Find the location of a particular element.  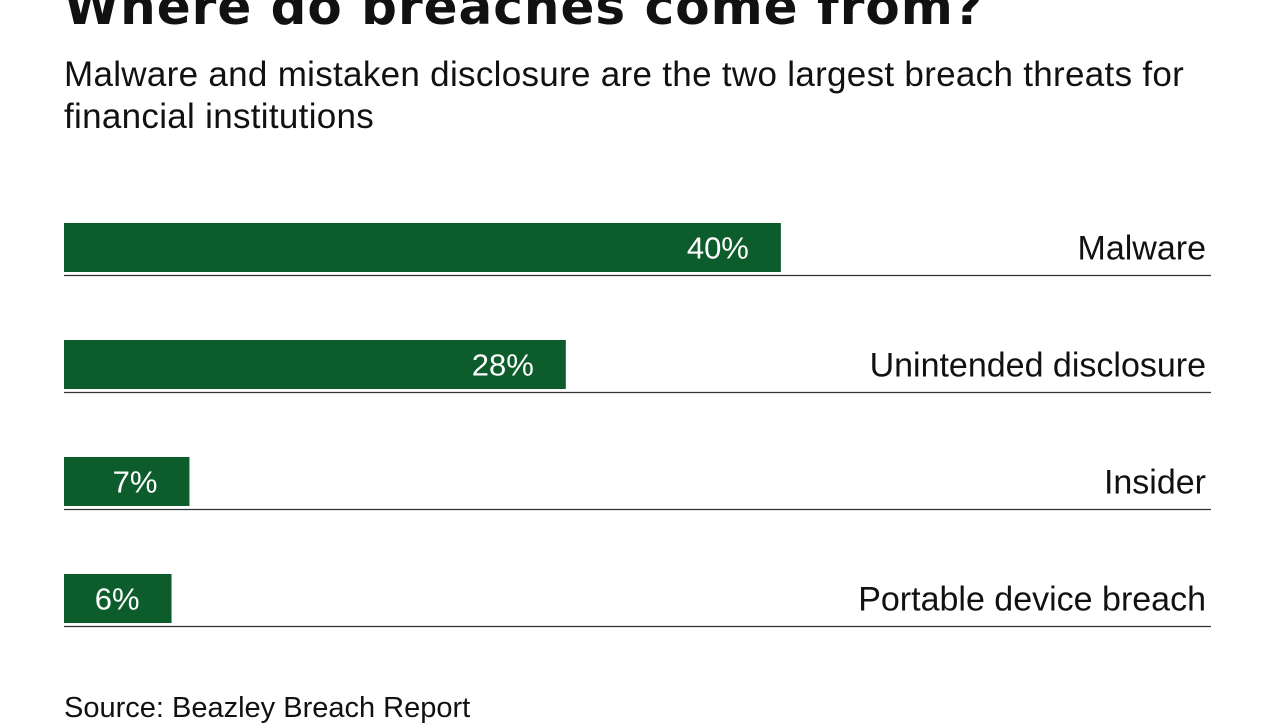

category-label: Malware is located at coordinates (1142, 249).